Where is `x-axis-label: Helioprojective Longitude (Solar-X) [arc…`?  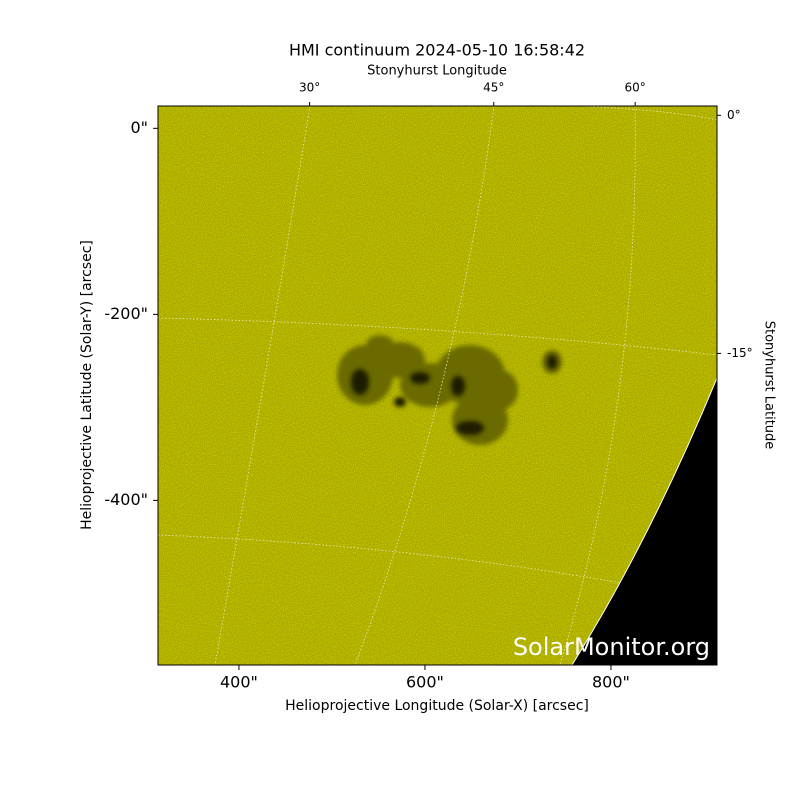
x-axis-label: Helioprojective Longitude (Solar-X) [arc… is located at coordinates (437, 706).